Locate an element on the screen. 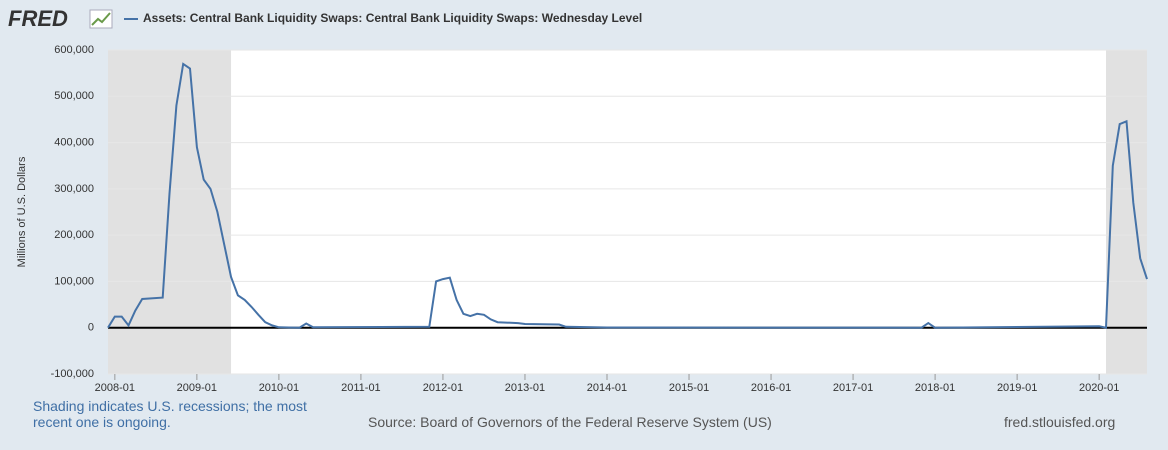 This screenshot has width=1168, height=450. y-axis-label: Millions of U.S. Dollars is located at coordinates (22, 211).